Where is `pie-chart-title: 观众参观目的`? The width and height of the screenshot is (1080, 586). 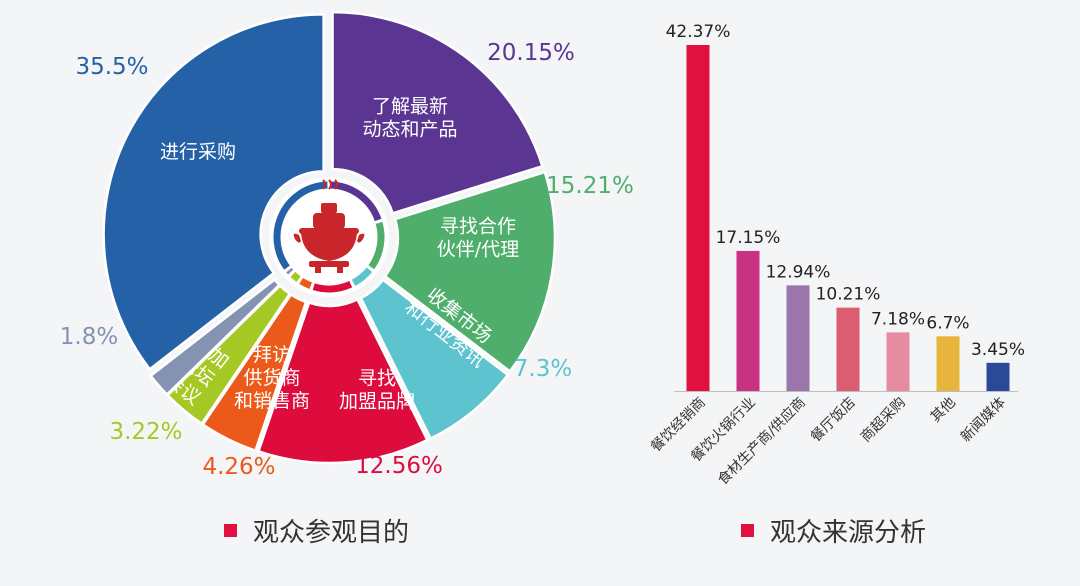 pie-chart-title: 观众参观目的 is located at coordinates (316, 530).